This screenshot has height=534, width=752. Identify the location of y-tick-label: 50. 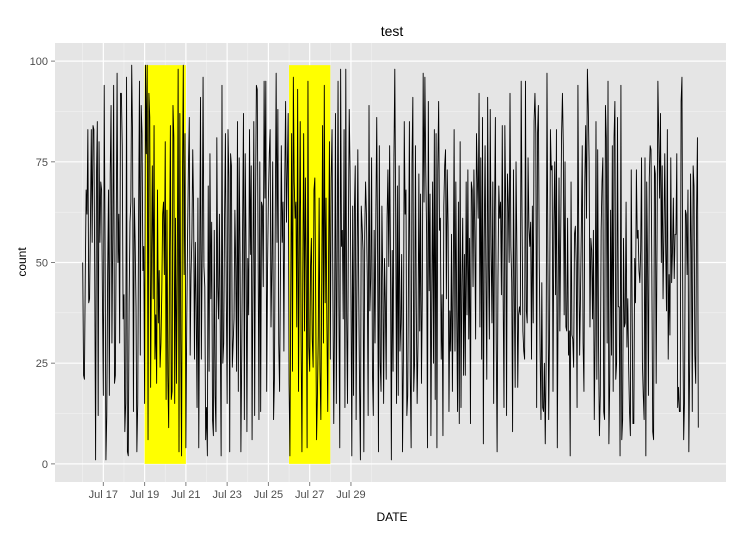
(42, 264).